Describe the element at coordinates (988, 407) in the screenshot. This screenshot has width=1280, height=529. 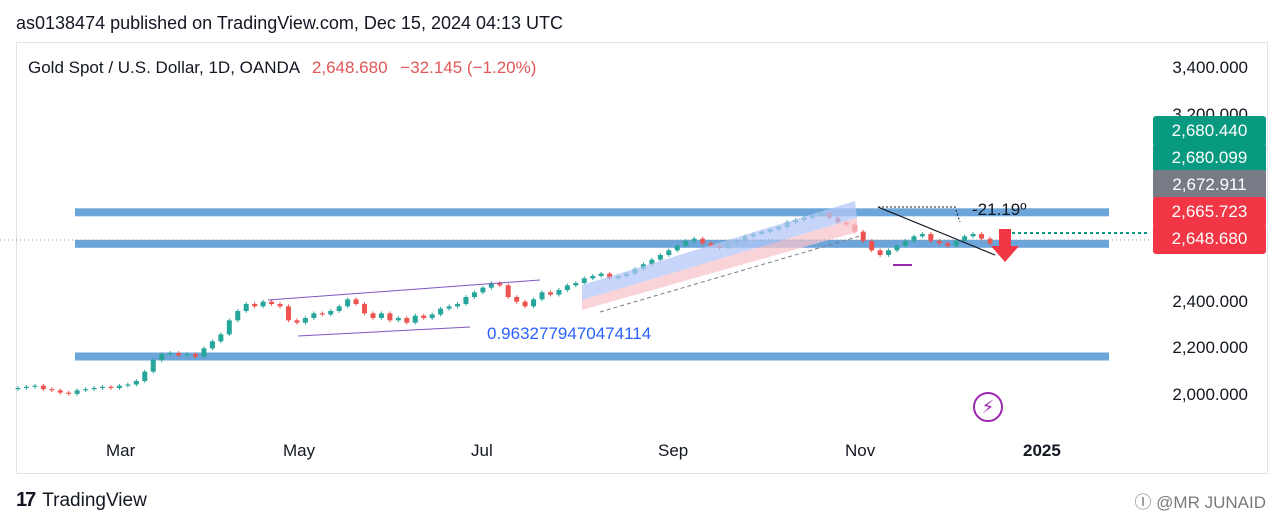
I see `lightning-bolt-icon: ⚡` at that location.